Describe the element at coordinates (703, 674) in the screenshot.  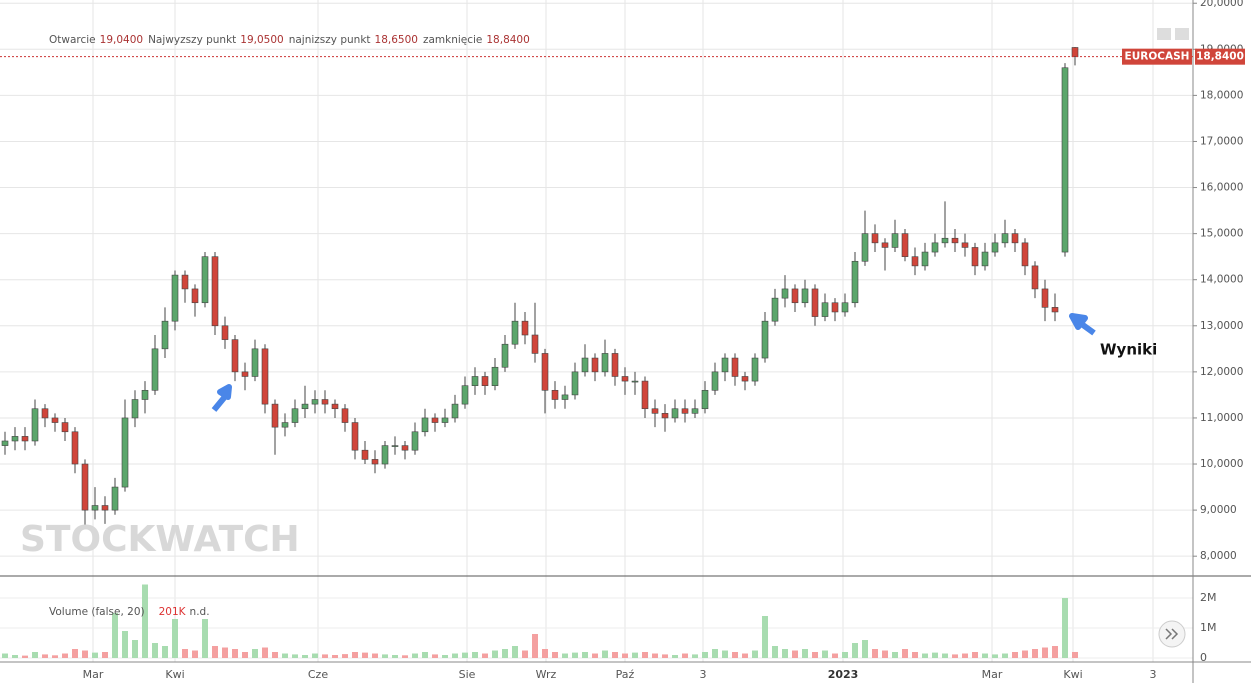
I see `x-tick-label: 3` at that location.